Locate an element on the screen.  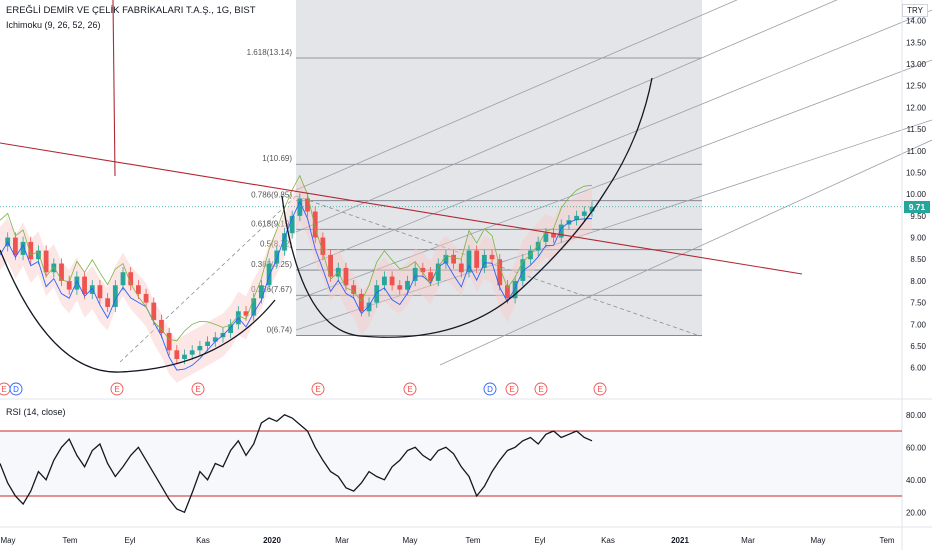
rsi-label: RSI (14, close) is located at coordinates (36, 412).